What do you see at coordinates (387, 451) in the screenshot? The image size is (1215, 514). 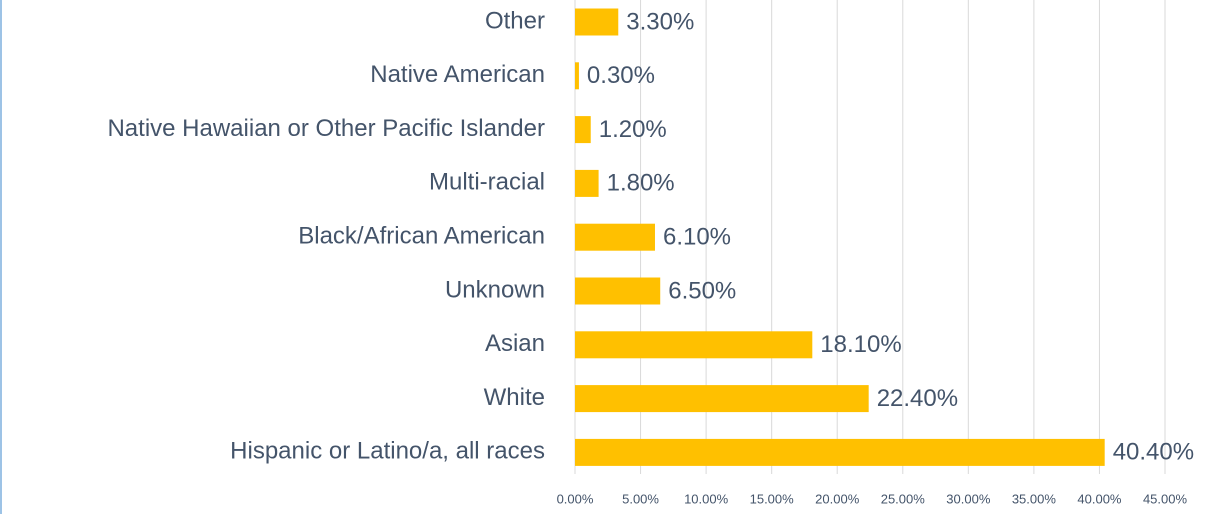 I see `y-tick-label: Hispanic or Latino/a, all races` at bounding box center [387, 451].